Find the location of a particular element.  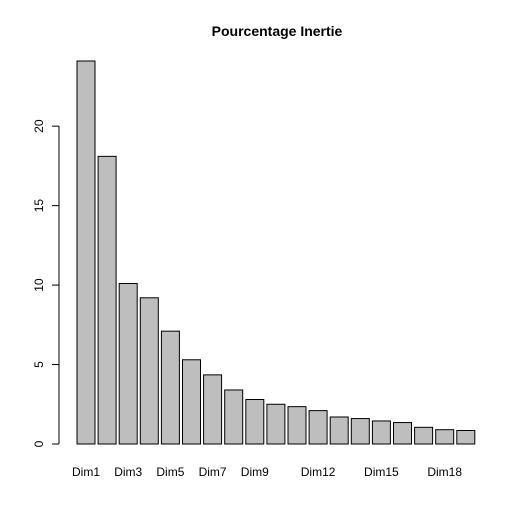

bar-dim14 is located at coordinates (360, 431).